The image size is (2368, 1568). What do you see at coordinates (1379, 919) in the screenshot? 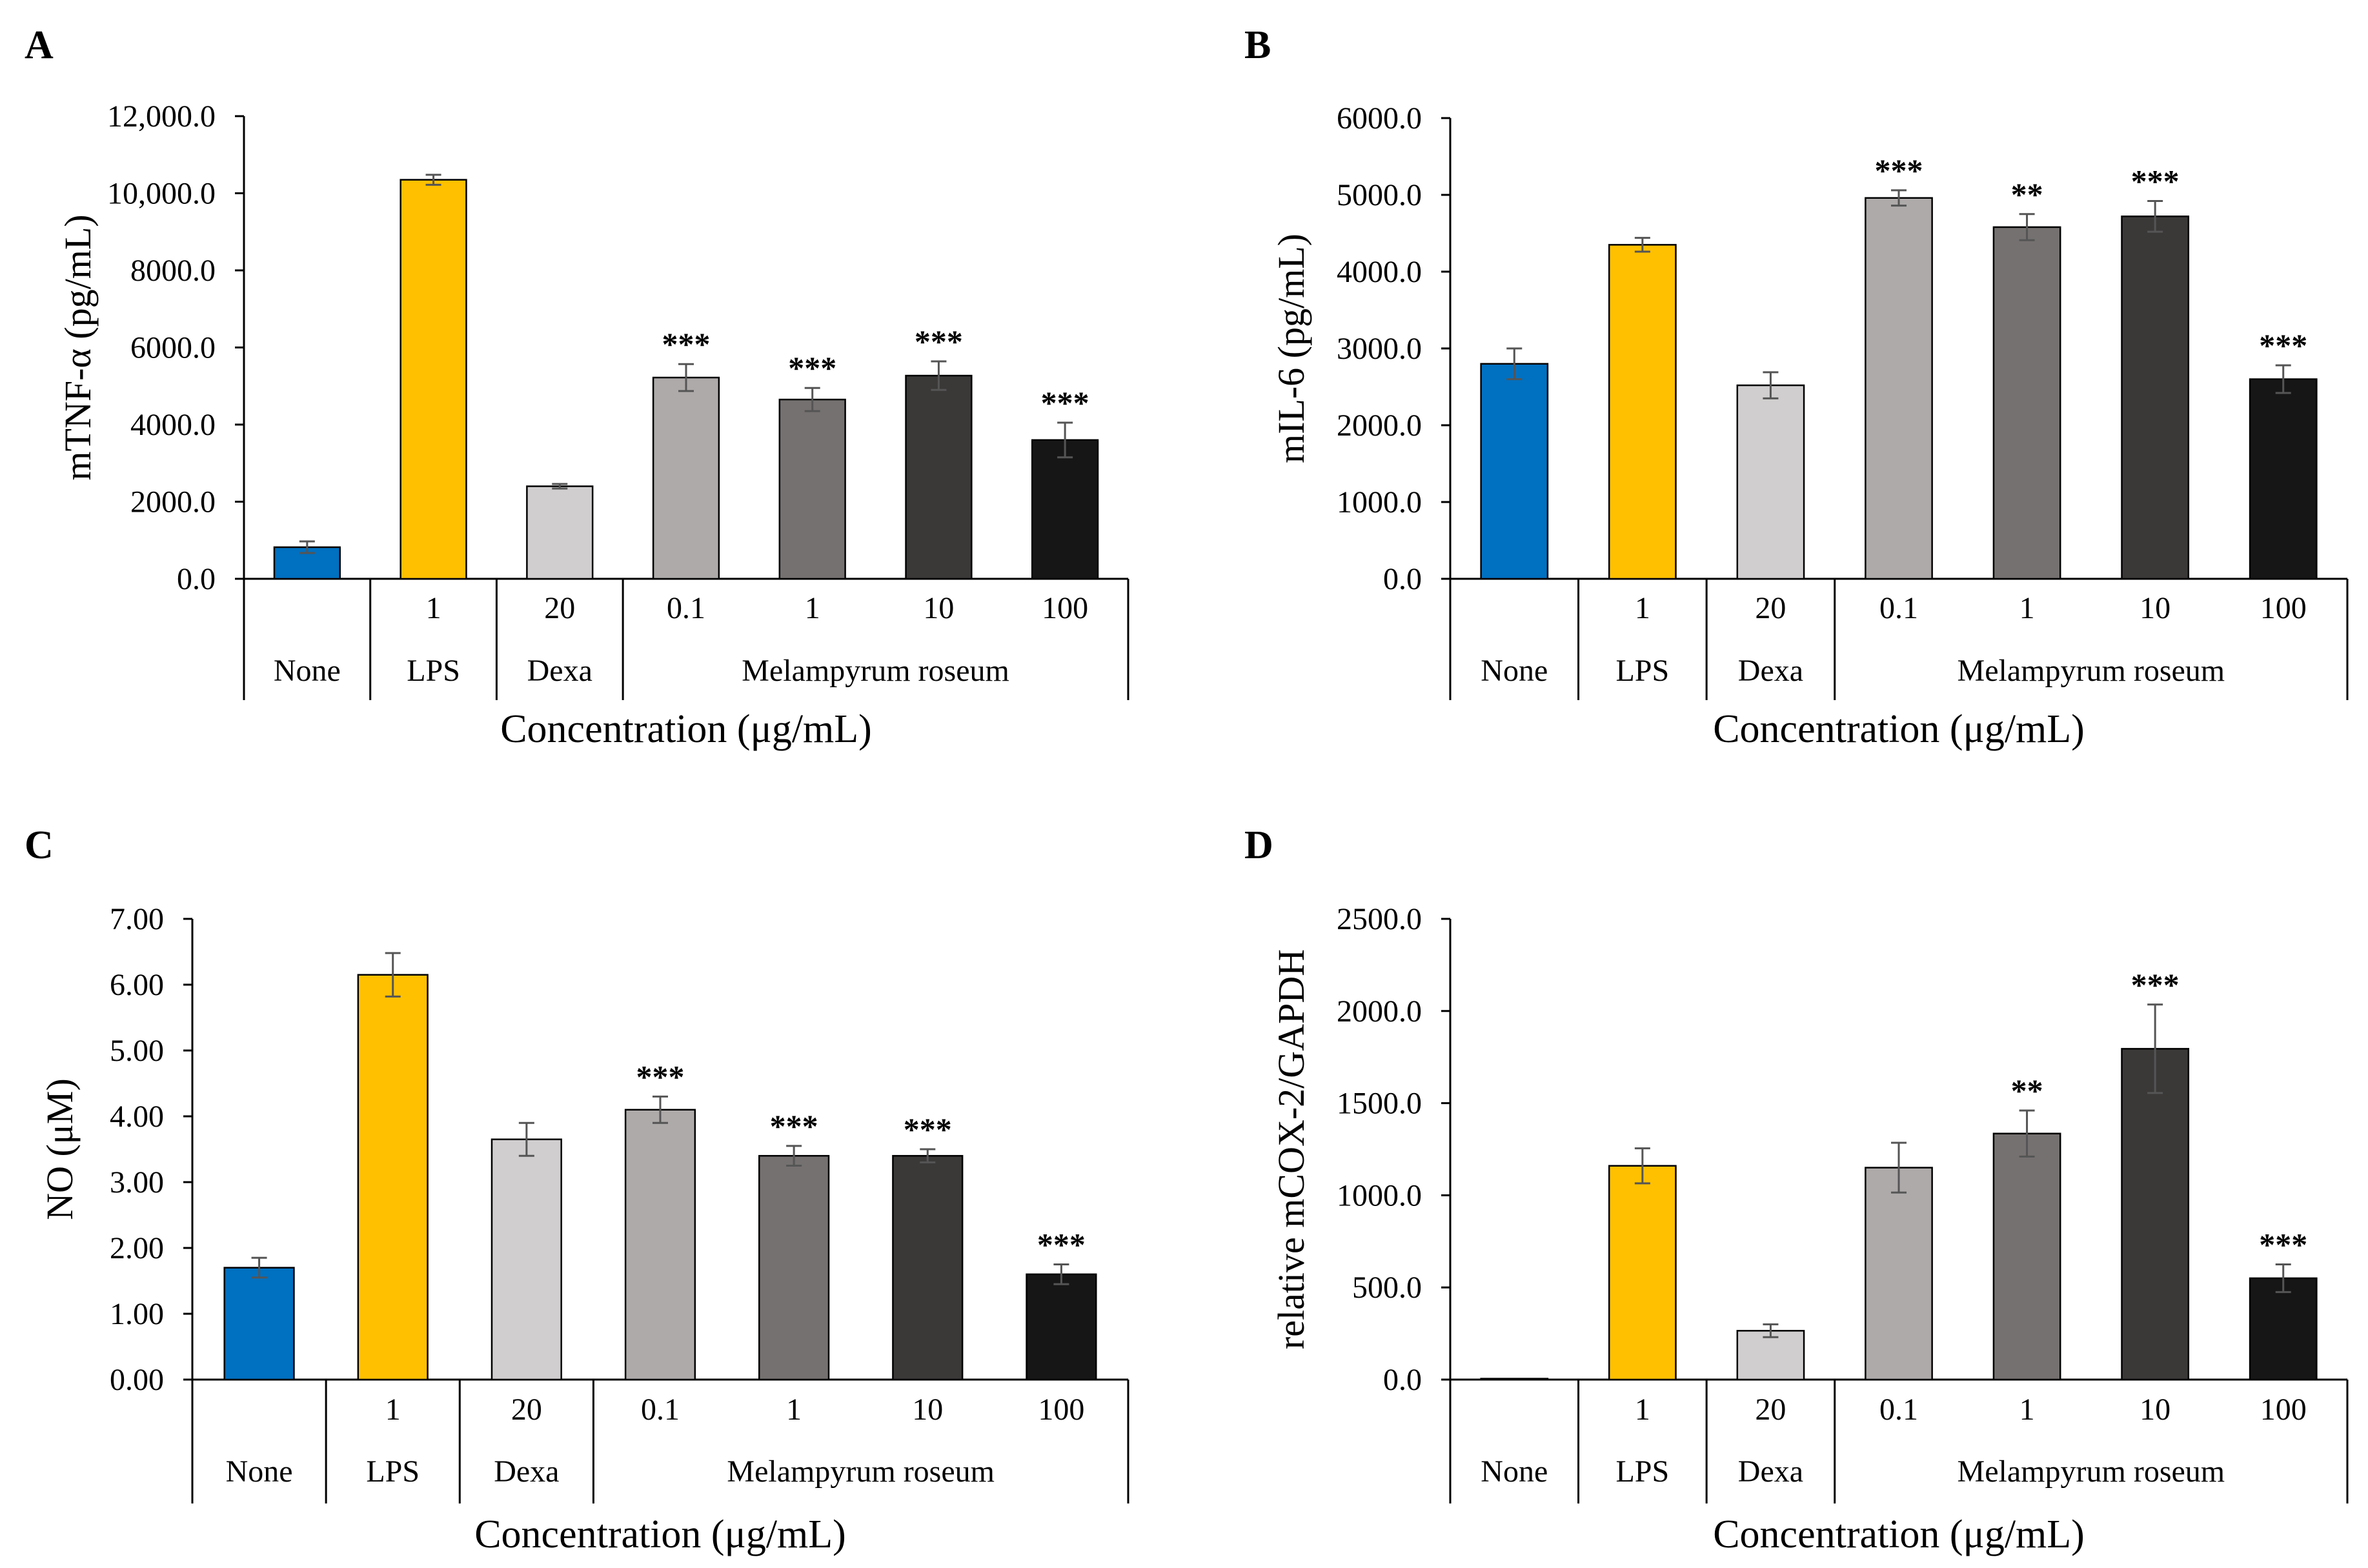
I see `y-tick-label: 2500.0` at bounding box center [1379, 919].